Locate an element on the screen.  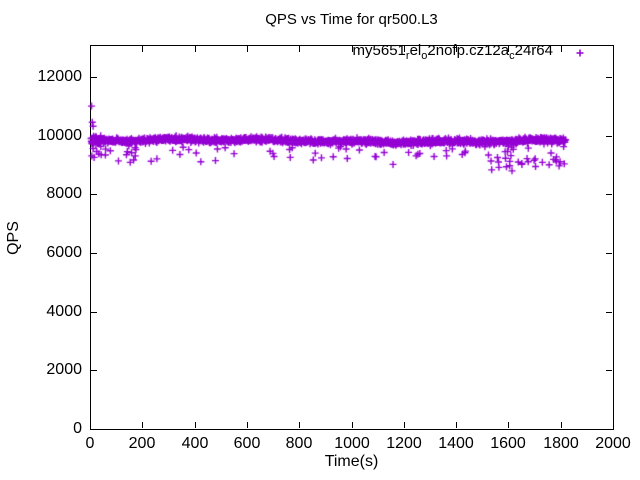
x-tick-label: 600 is located at coordinates (247, 443).